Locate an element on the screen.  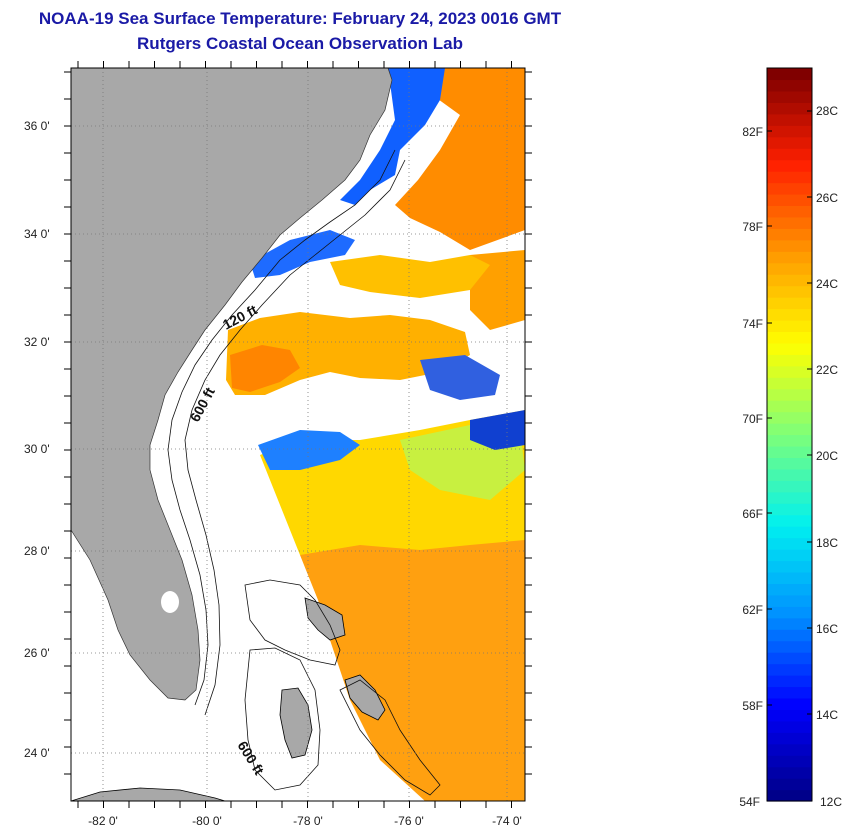
colorbar-fahrenheit-labels: 82F 78F 74F 70F 66F 62F 58F 54F is located at coordinates (751, 467).